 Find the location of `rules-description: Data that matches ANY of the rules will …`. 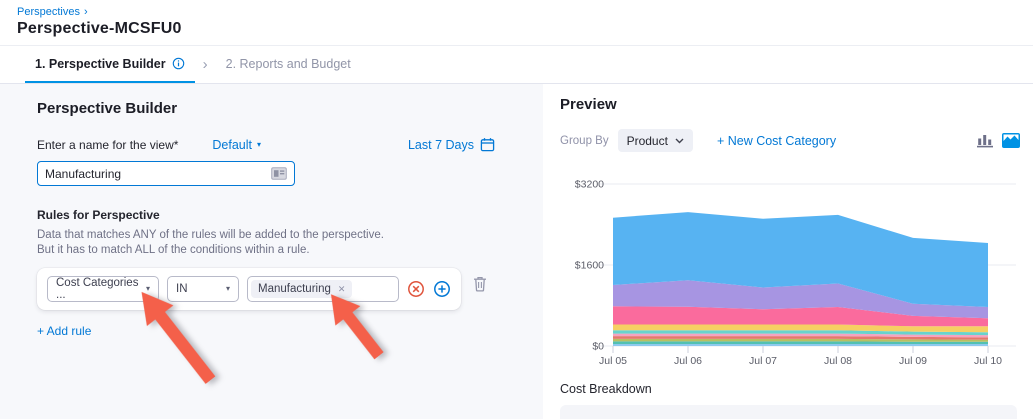

rules-description: Data that matches ANY of the rules will … is located at coordinates (276, 243).